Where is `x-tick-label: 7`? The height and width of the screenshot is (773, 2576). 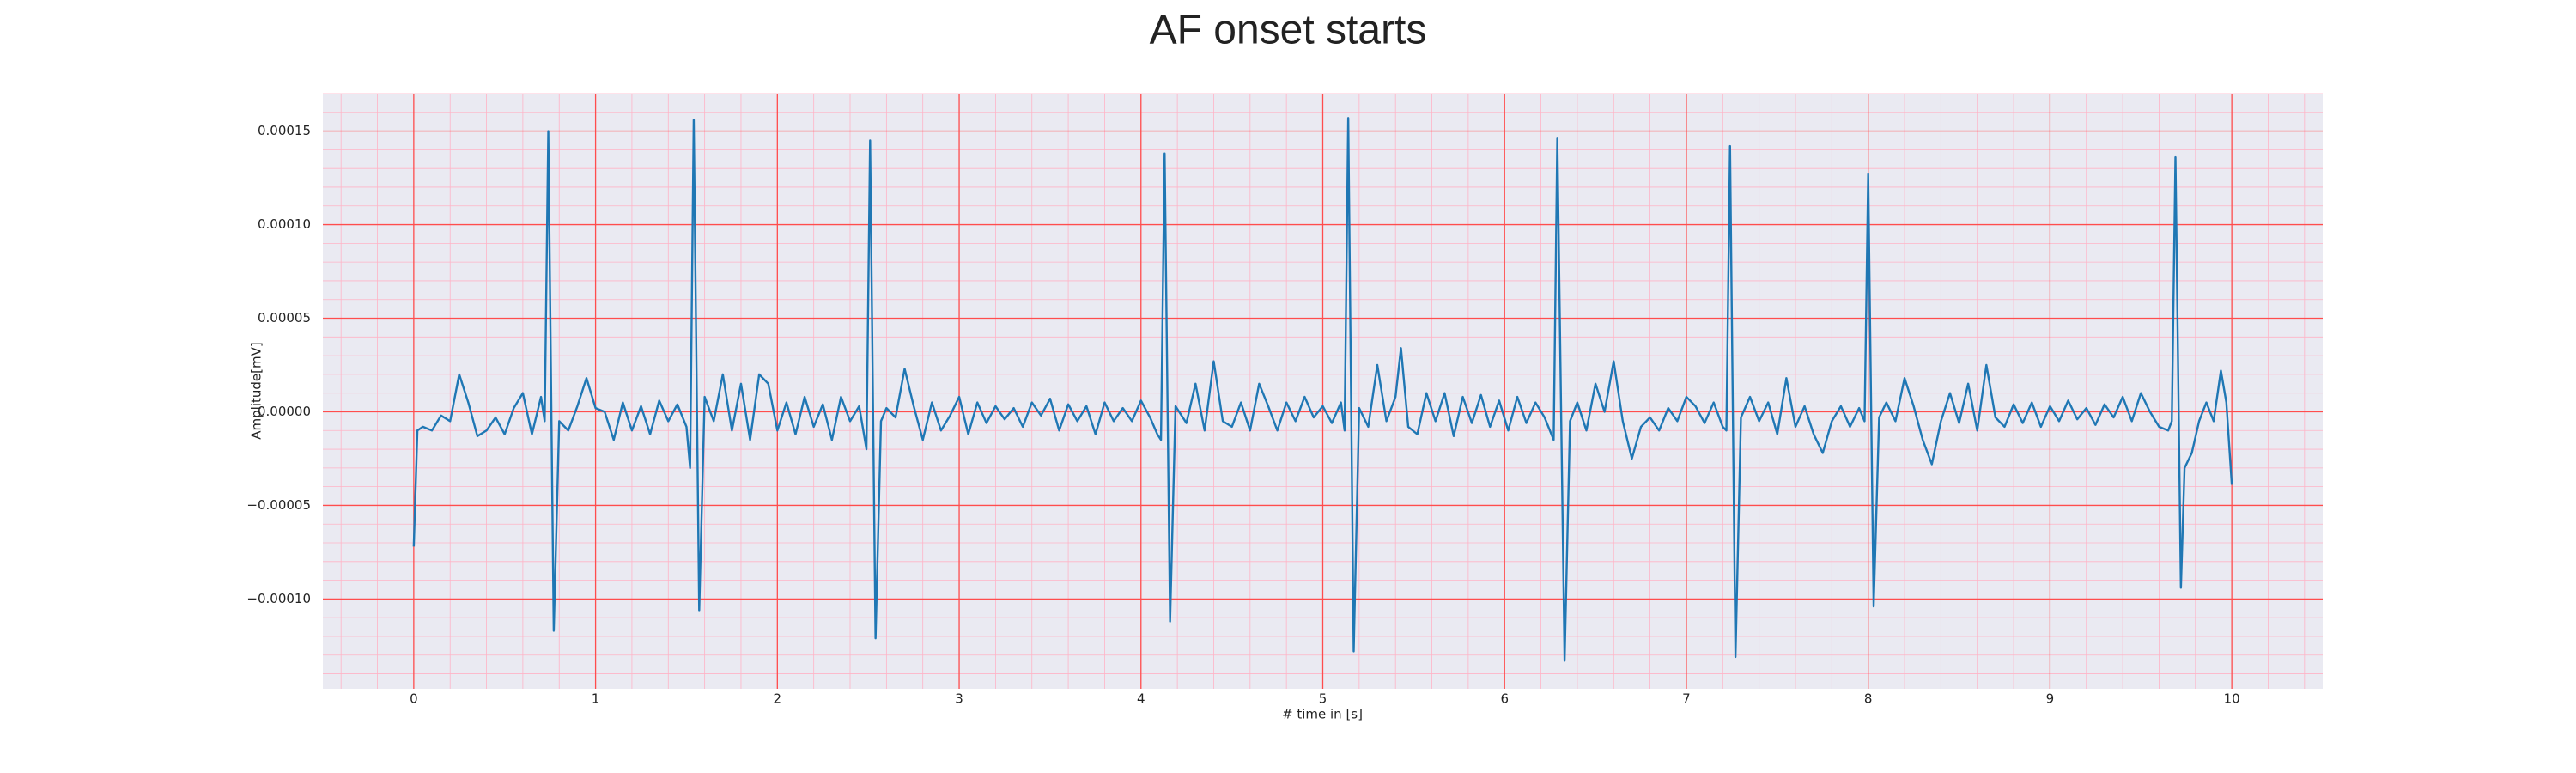
x-tick-label: 7 is located at coordinates (1686, 699).